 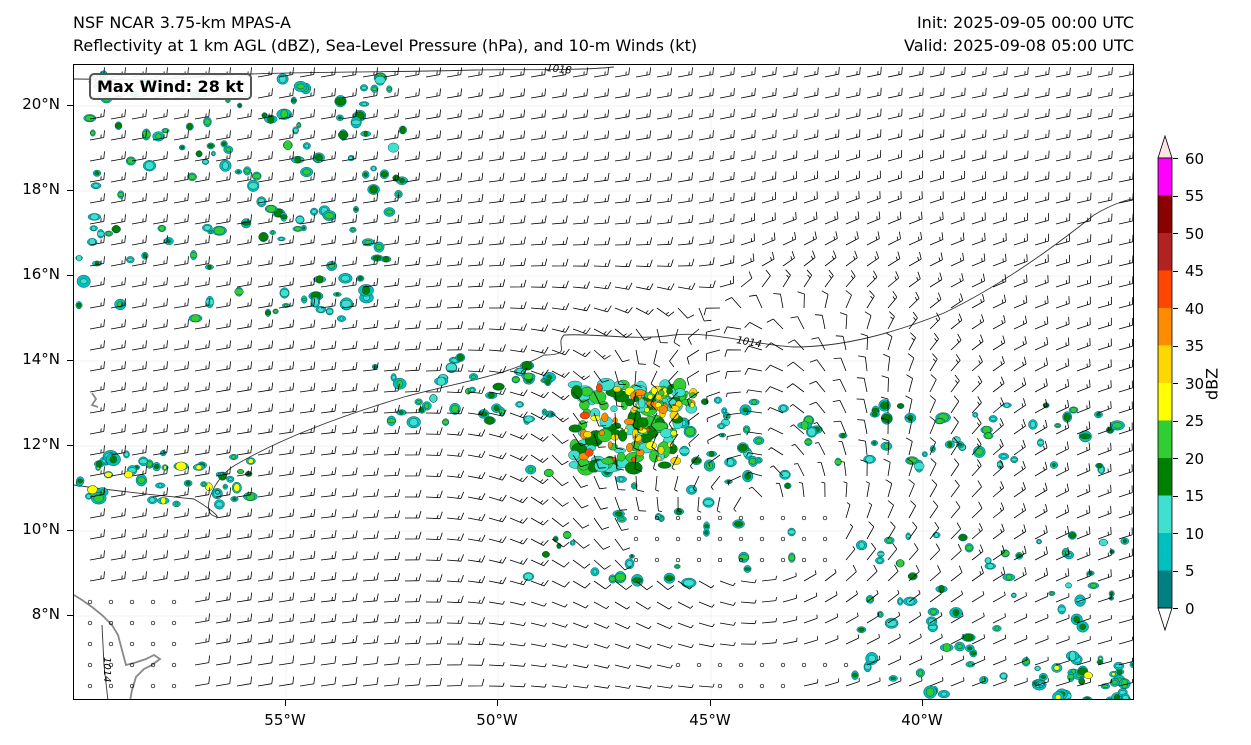 I want to click on colorbar-tick-label: 0, so click(x=1190, y=608).